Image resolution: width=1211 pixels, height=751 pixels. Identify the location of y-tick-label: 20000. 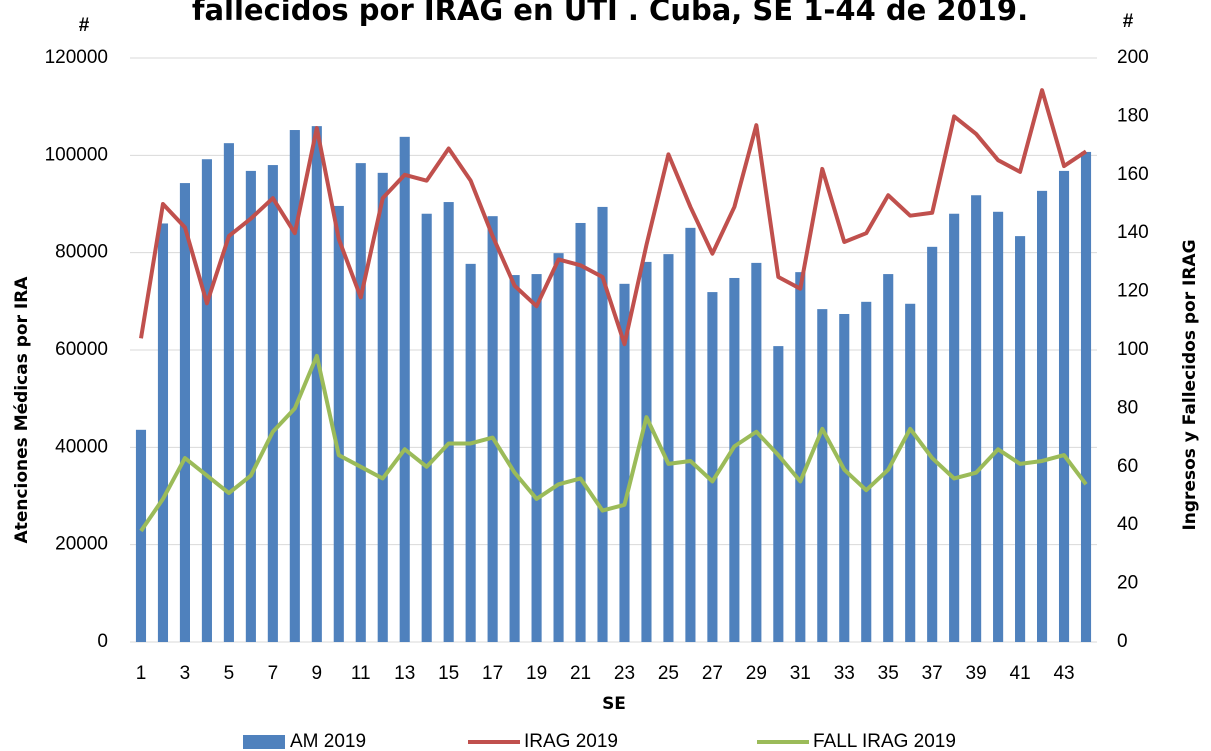
(81, 544).